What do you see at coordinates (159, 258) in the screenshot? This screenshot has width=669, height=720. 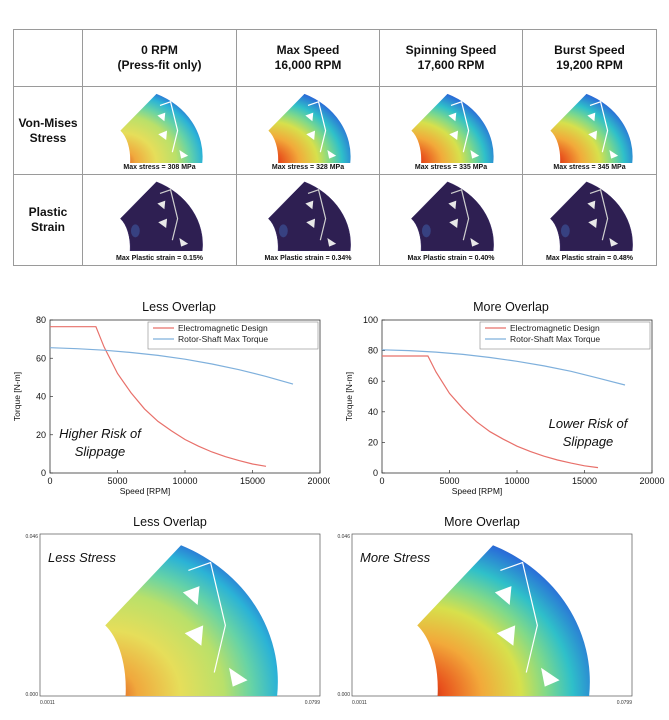 I see `max-strain-caption: Max Plastic strain = 0.15%` at bounding box center [159, 258].